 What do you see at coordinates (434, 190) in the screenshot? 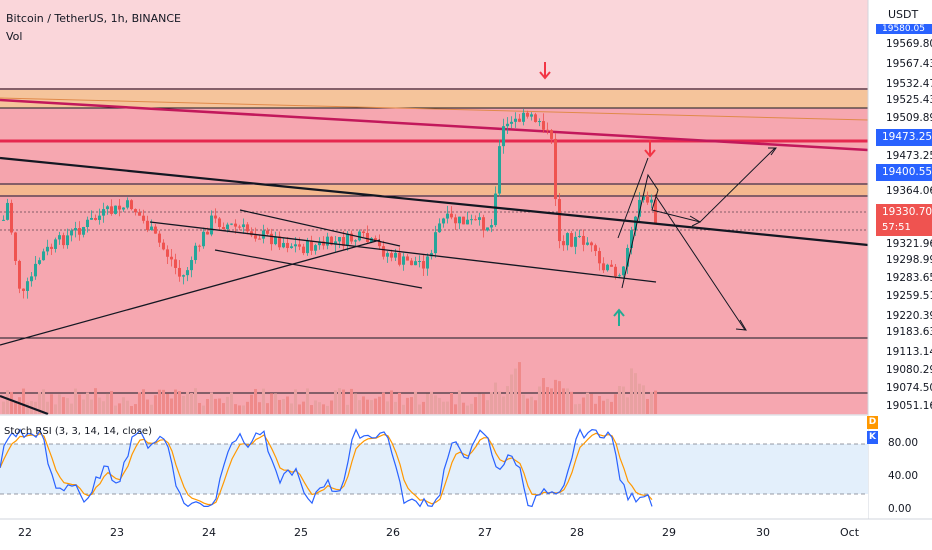
I see `orange-band-mid` at bounding box center [434, 190].